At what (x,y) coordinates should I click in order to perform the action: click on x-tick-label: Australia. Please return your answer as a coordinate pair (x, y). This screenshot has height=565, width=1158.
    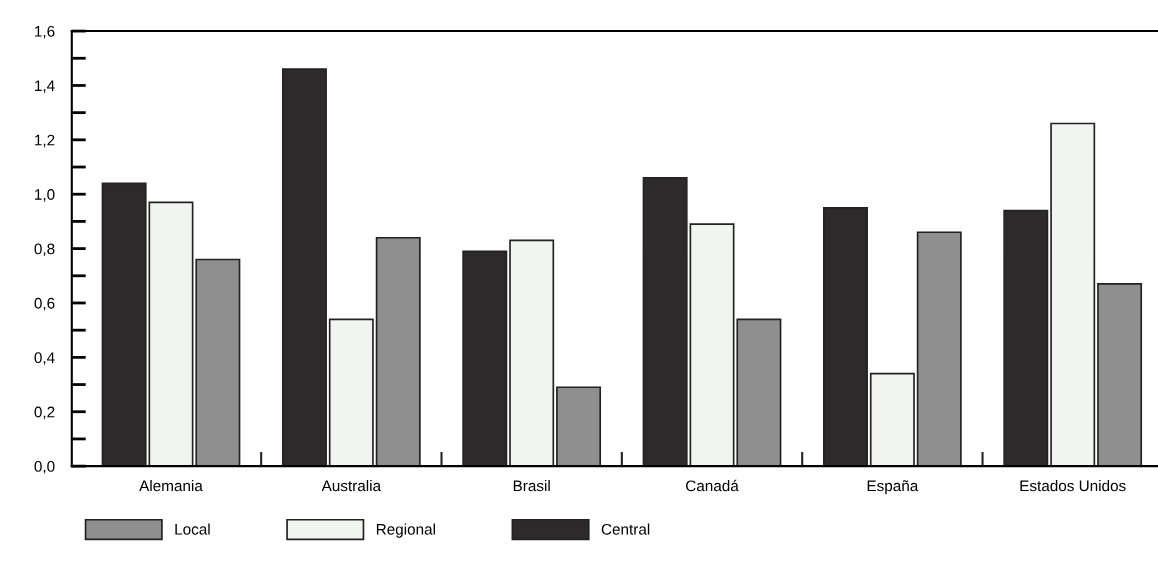
    Looking at the image, I should click on (351, 486).